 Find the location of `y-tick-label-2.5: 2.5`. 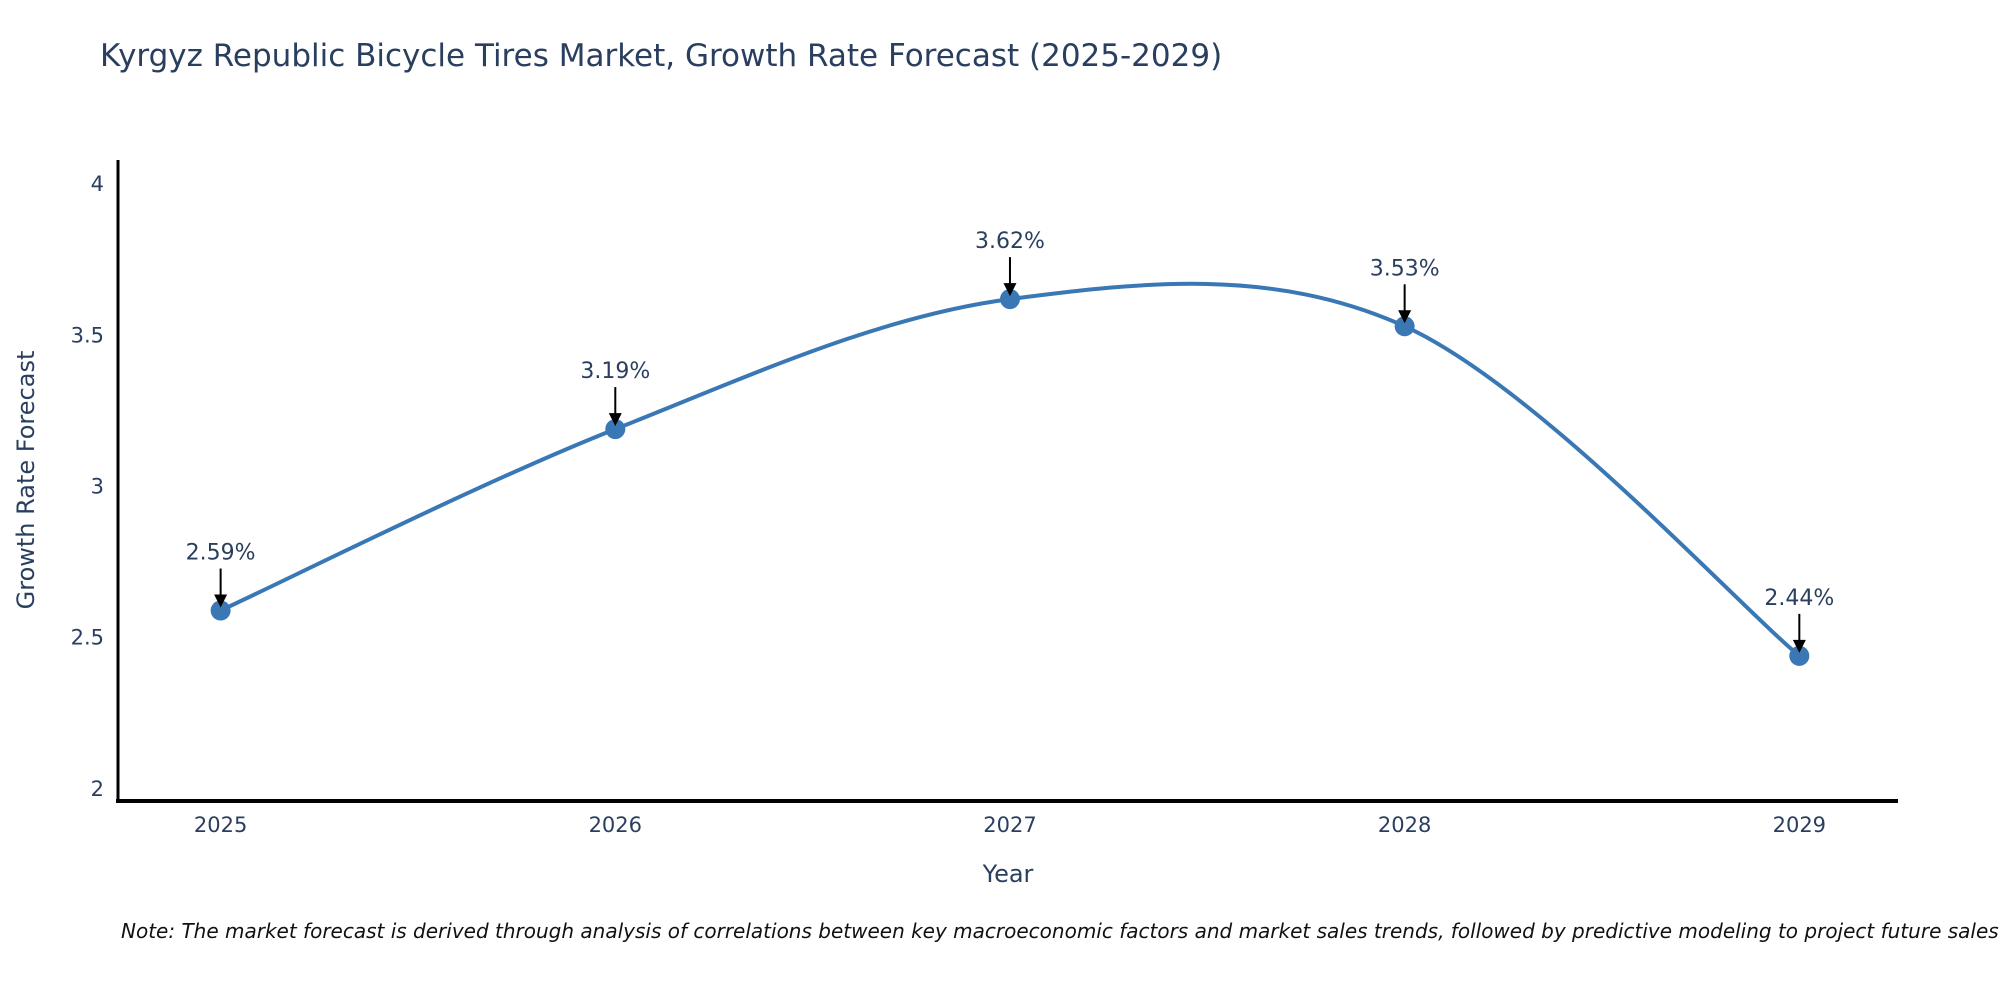

y-tick-label-2.5: 2.5 is located at coordinates (87, 638).